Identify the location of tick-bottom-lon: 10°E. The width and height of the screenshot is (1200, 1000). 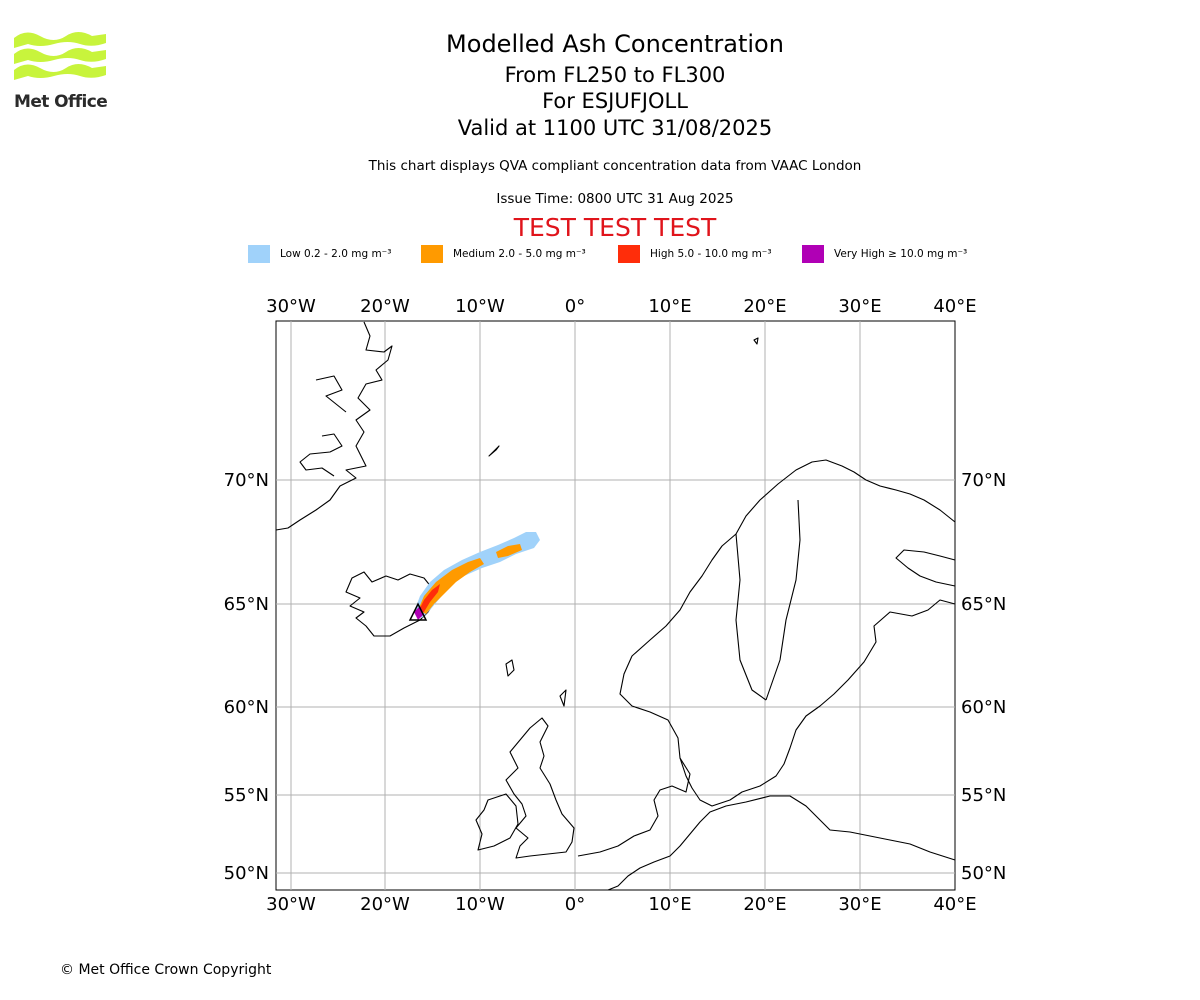
(669, 904).